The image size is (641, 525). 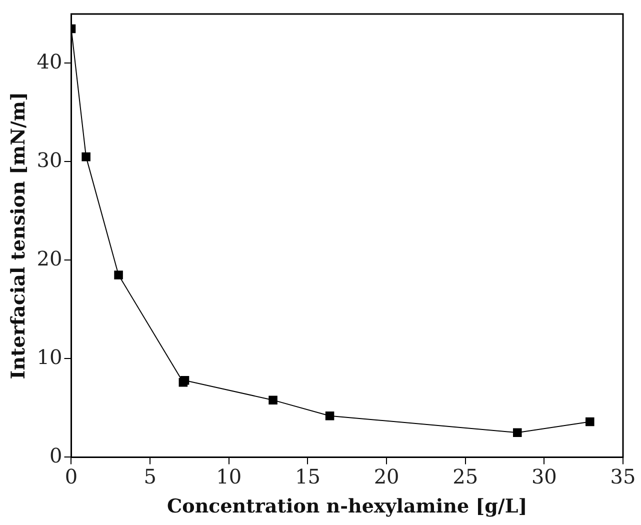 What do you see at coordinates (18, 236) in the screenshot?
I see `y-axis-title: Interfacial tension [mN/m]` at bounding box center [18, 236].